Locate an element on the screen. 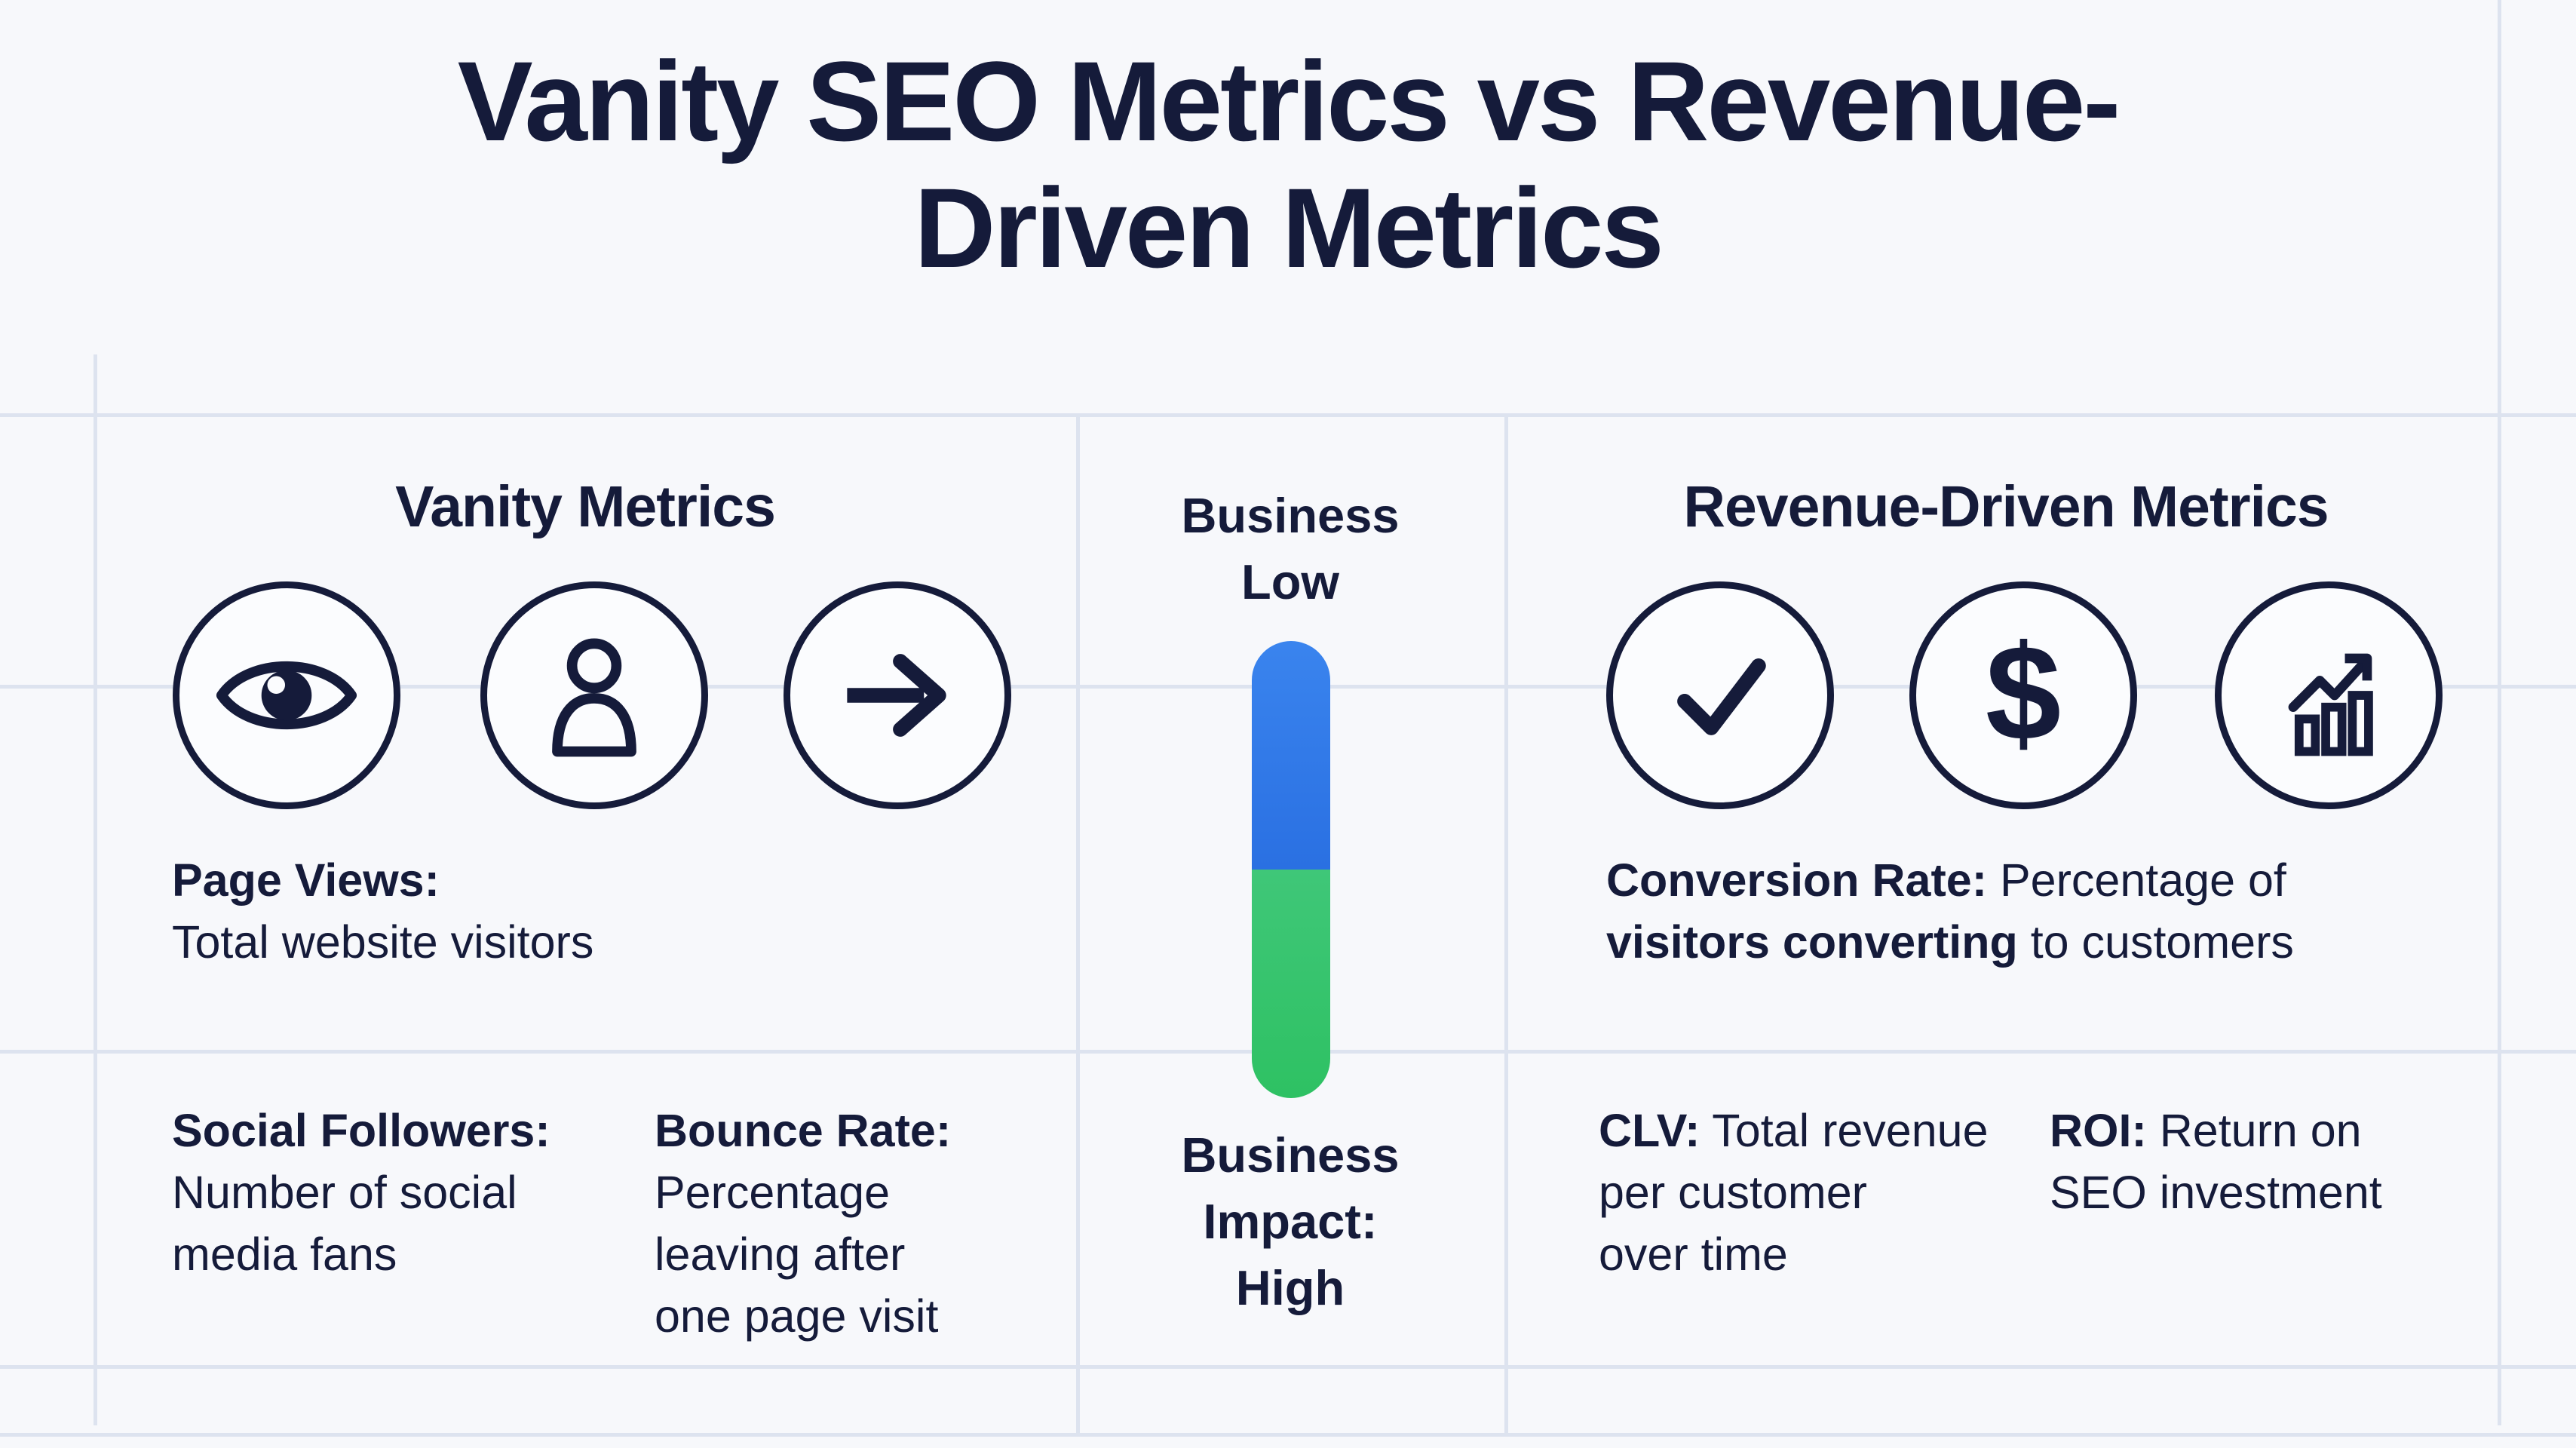  grid-line-horizontal-top is located at coordinates (1288, 415).